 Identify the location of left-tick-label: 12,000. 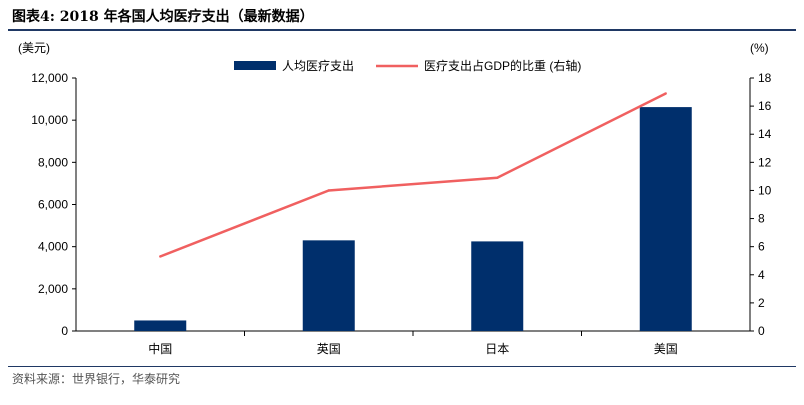
(49, 78).